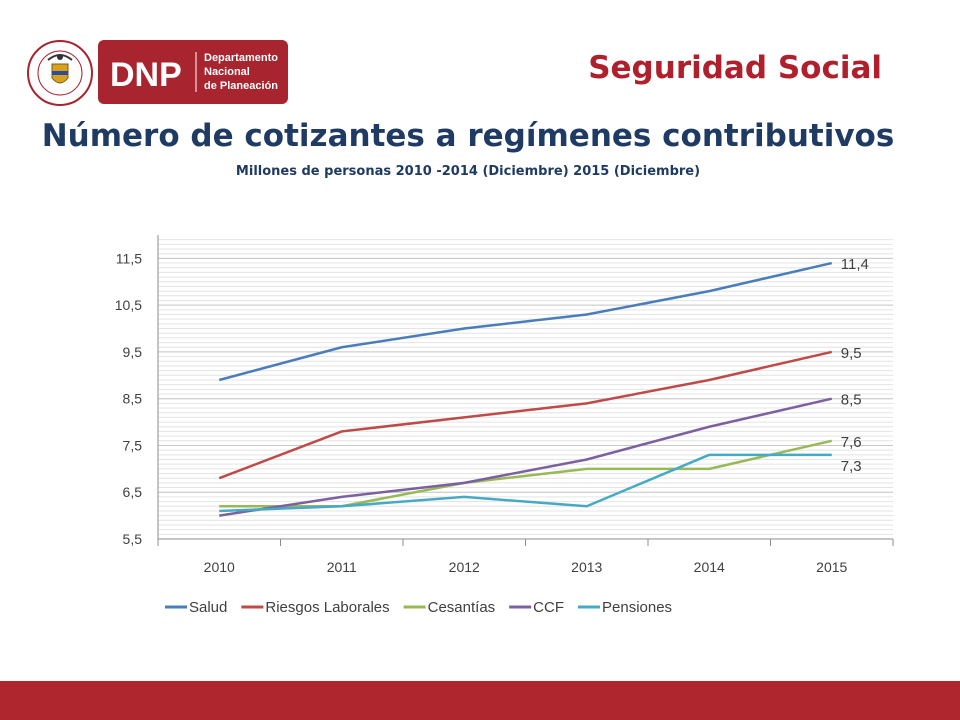 The image size is (960, 720). What do you see at coordinates (735, 68) in the screenshot?
I see `section-title: Seguridad Social` at bounding box center [735, 68].